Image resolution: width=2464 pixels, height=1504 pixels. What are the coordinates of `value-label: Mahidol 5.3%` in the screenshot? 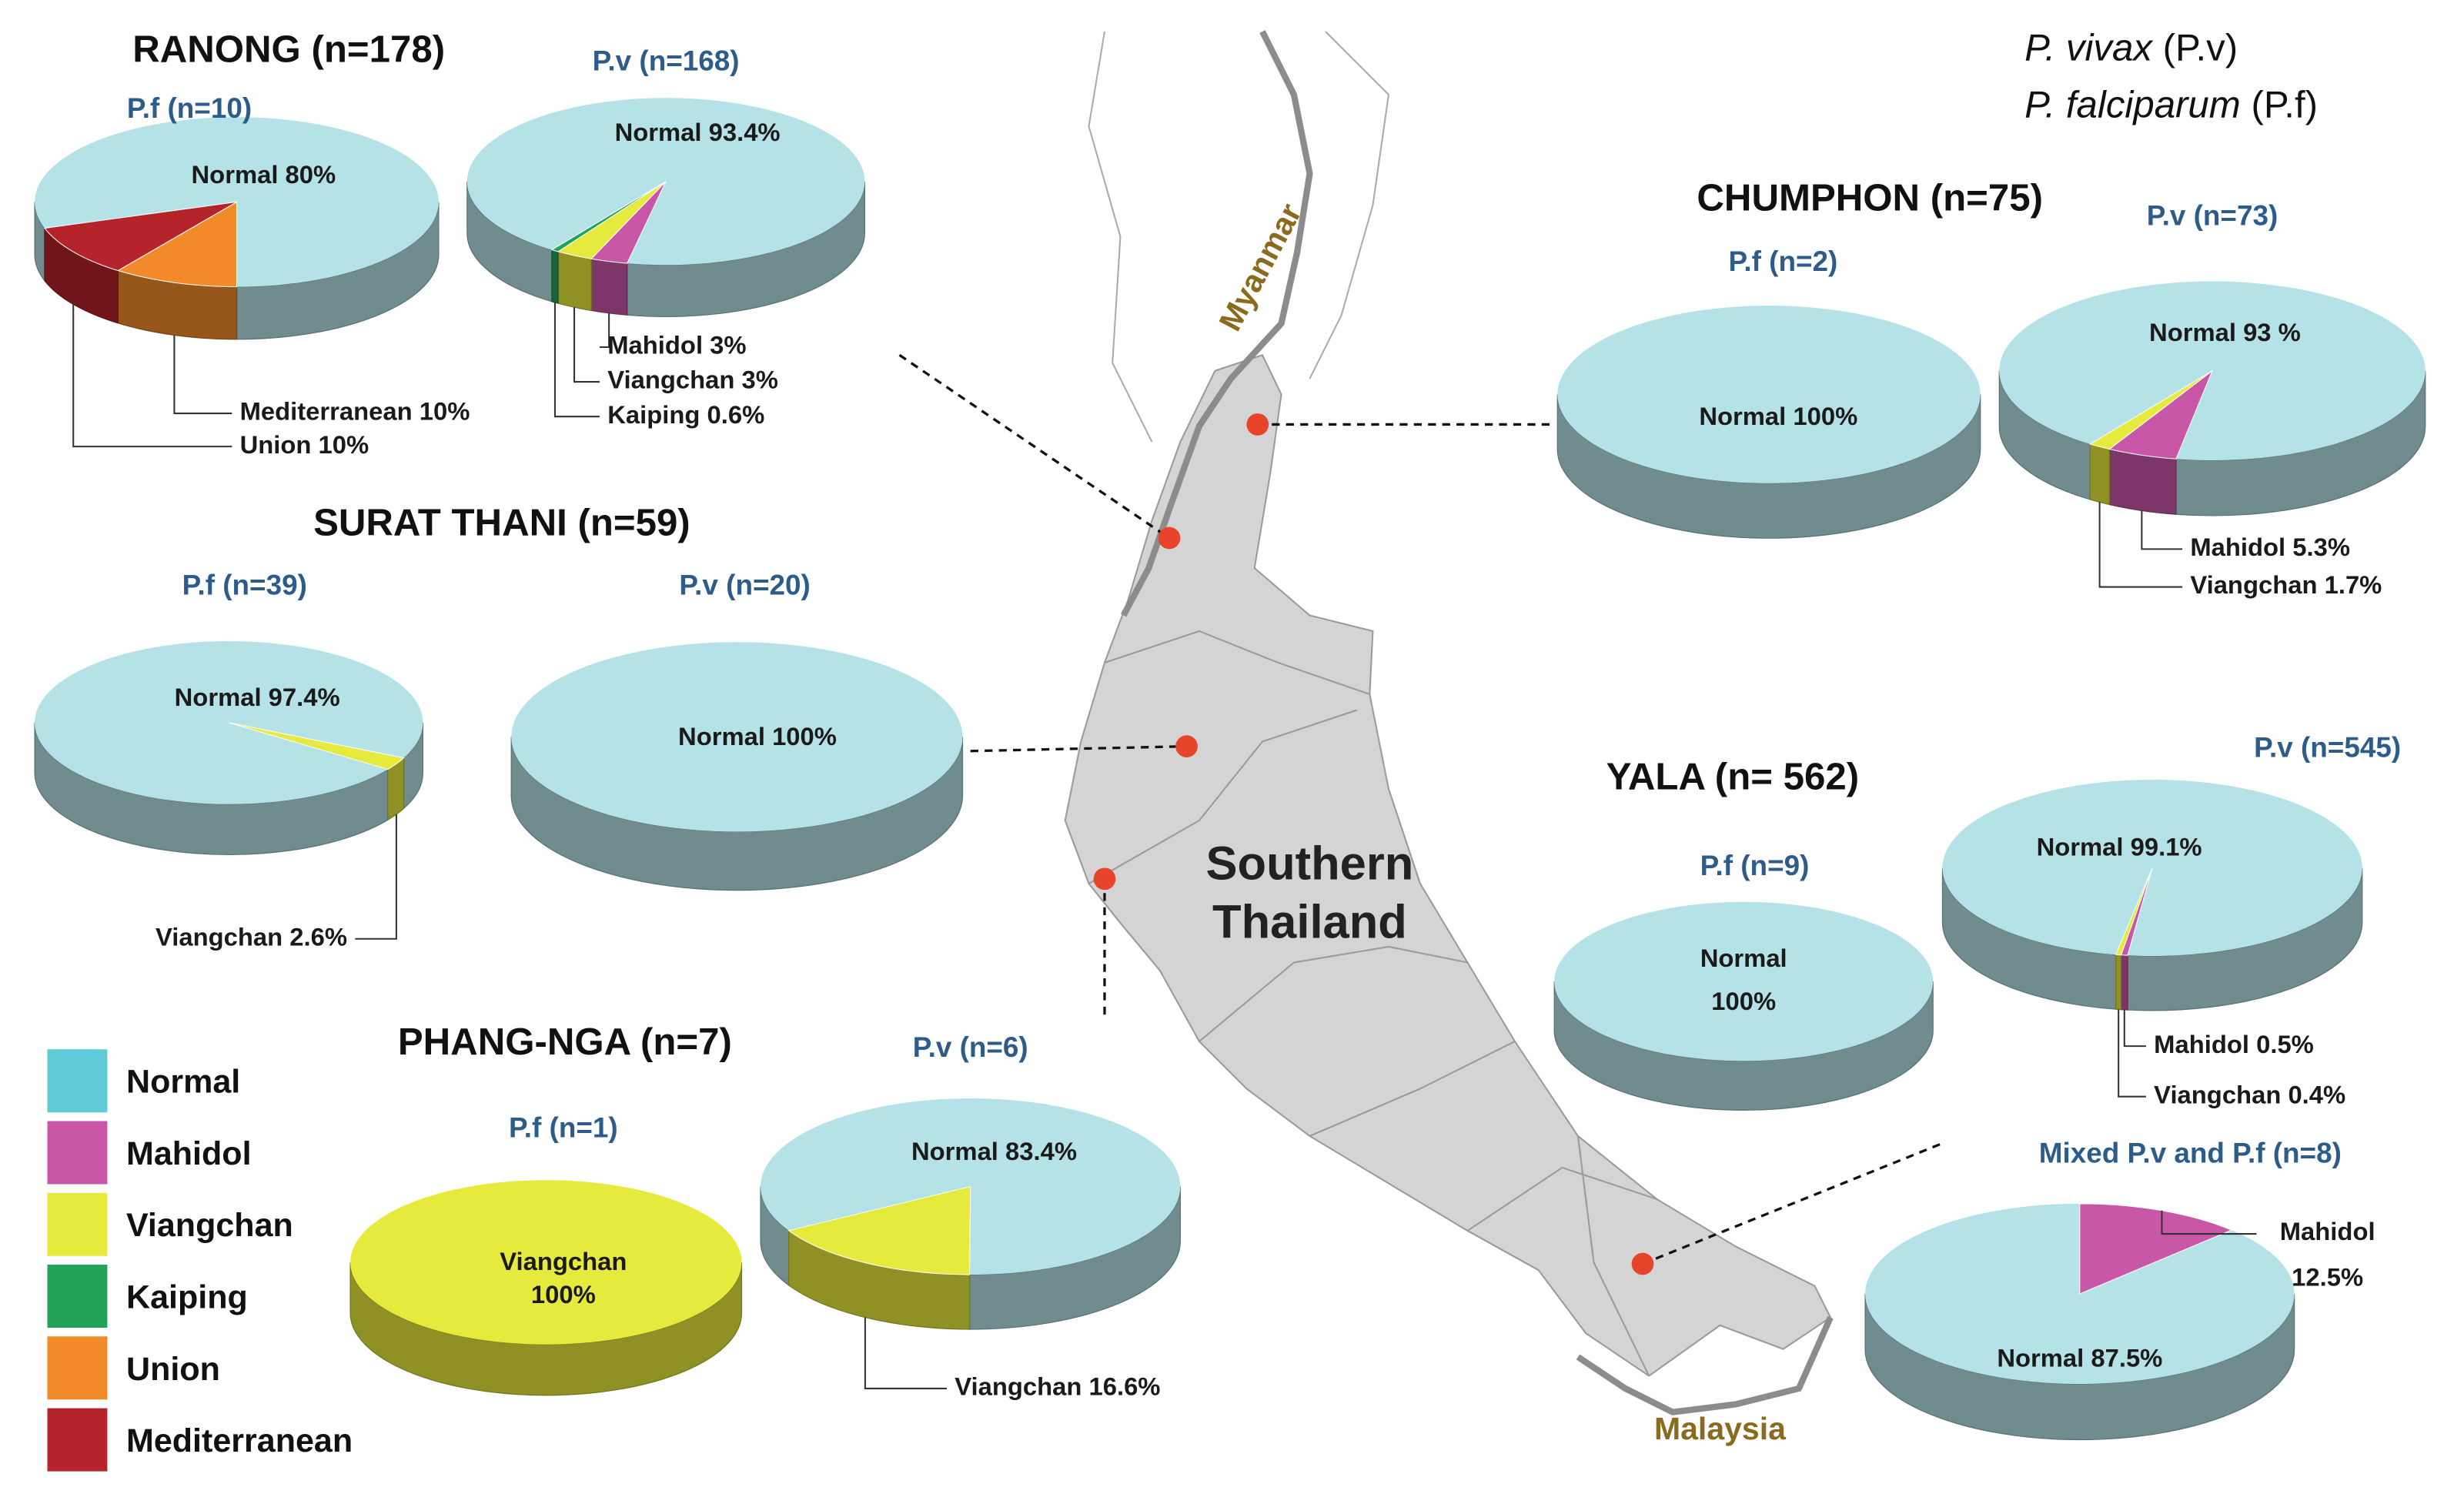 It's located at (2270, 547).